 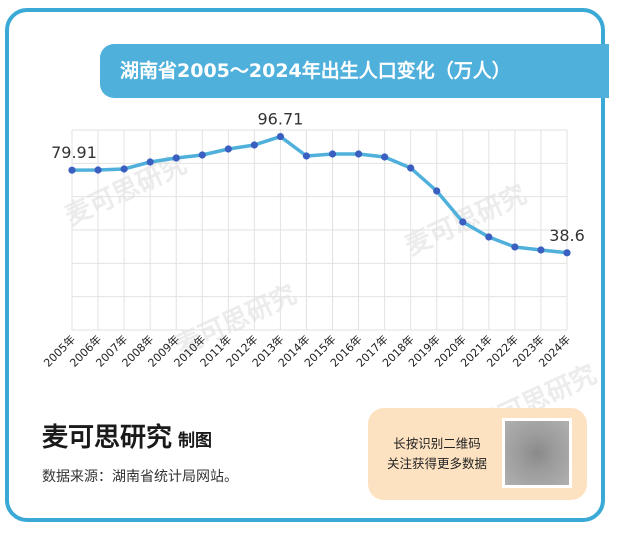 I want to click on data-label: 38.6, so click(x=567, y=235).